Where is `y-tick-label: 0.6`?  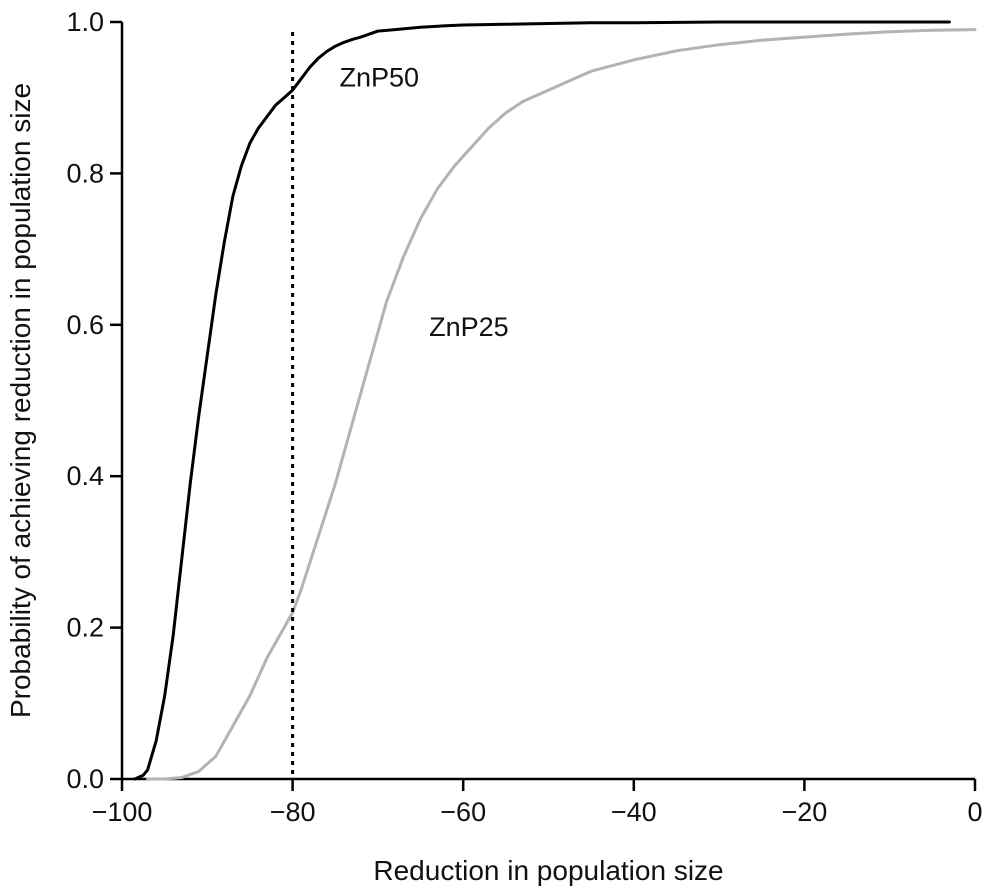
y-tick-label: 0.6 is located at coordinates (85, 325).